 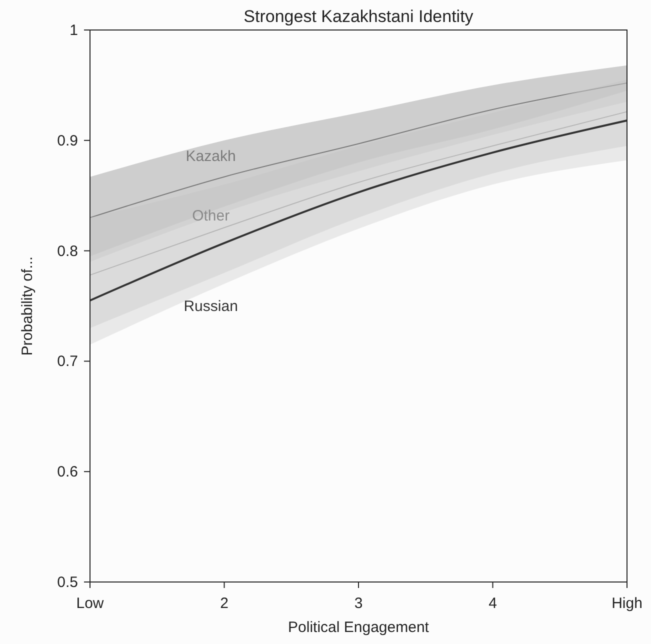 I want to click on chart-title: Strongest Kazakhstani Identity, so click(x=359, y=16).